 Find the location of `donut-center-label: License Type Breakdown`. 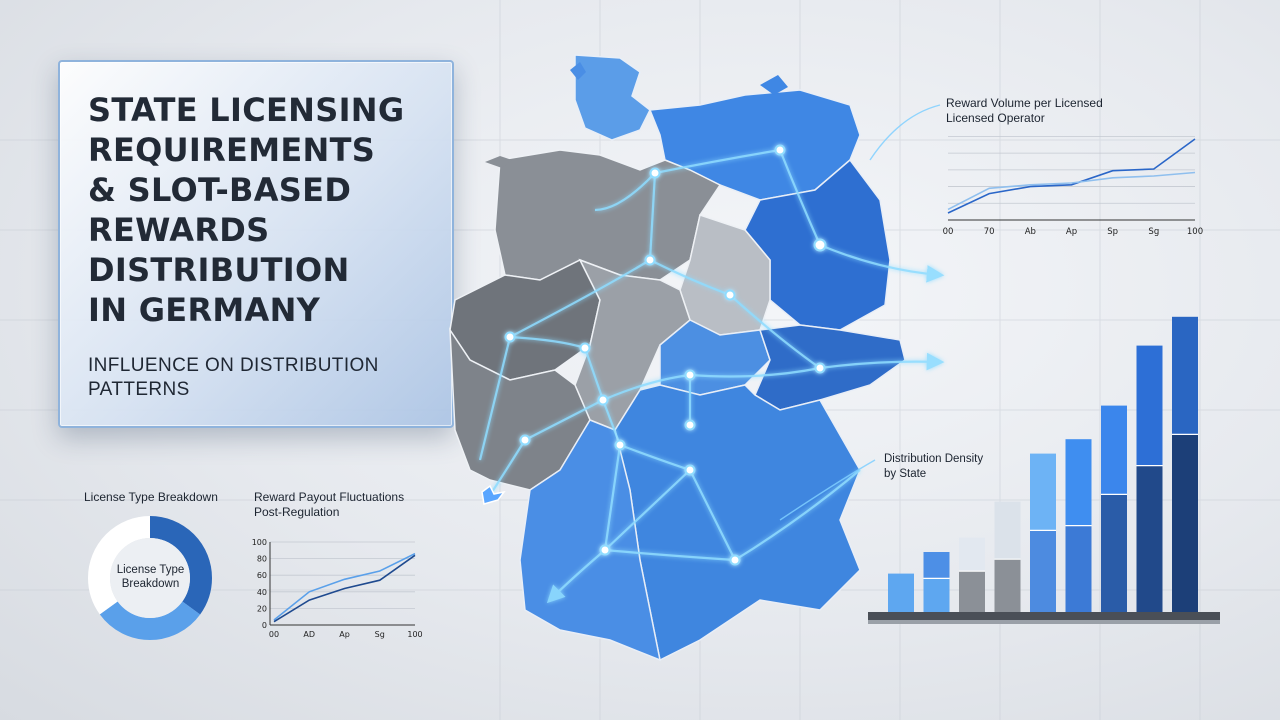

donut-center-label: License Type Breakdown is located at coordinates (150, 577).